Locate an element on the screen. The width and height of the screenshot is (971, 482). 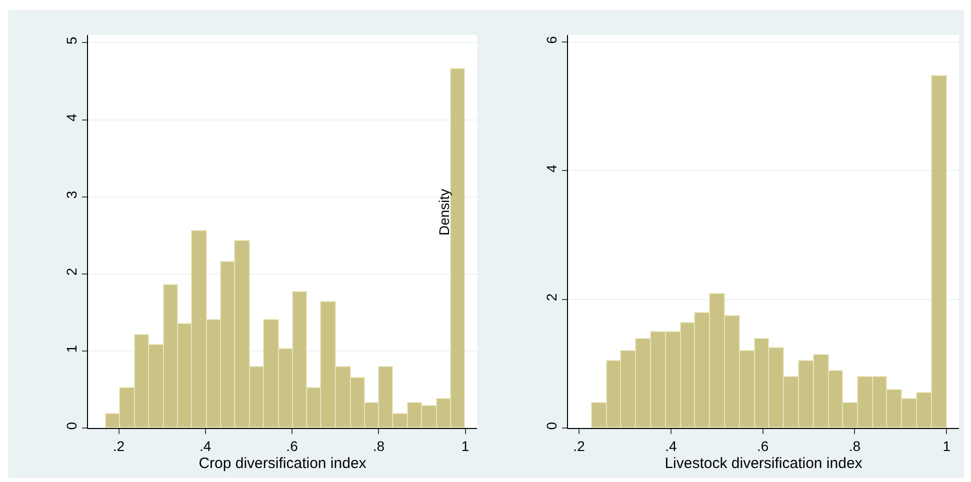
annotation: Density is located at coordinates (444, 212).